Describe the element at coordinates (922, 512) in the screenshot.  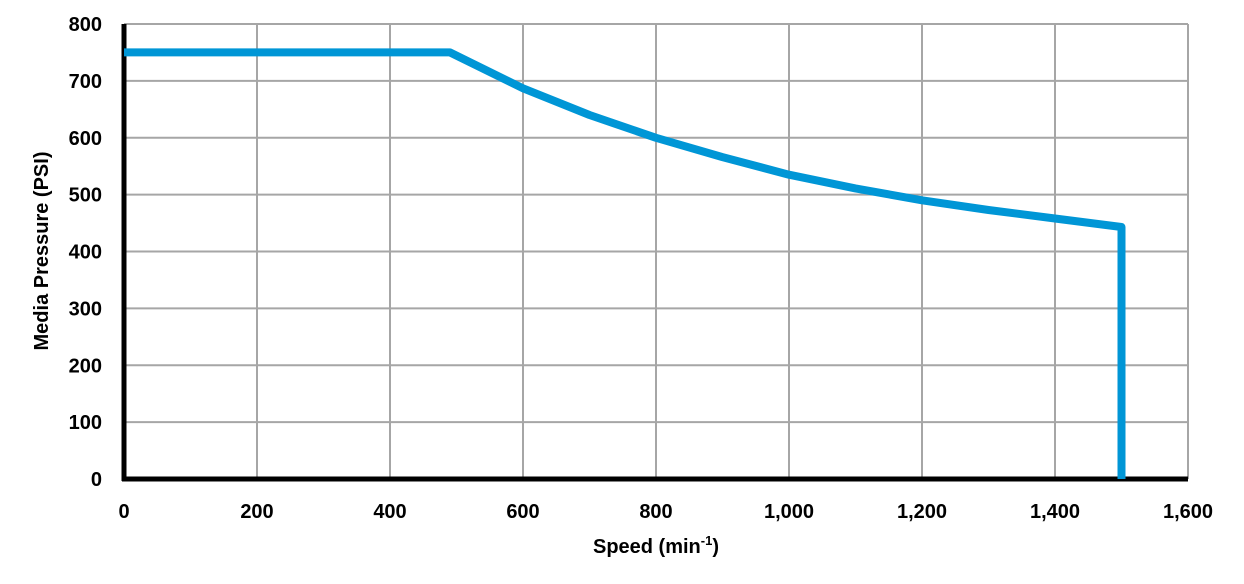
I see `x-tick-label: 1,200` at that location.